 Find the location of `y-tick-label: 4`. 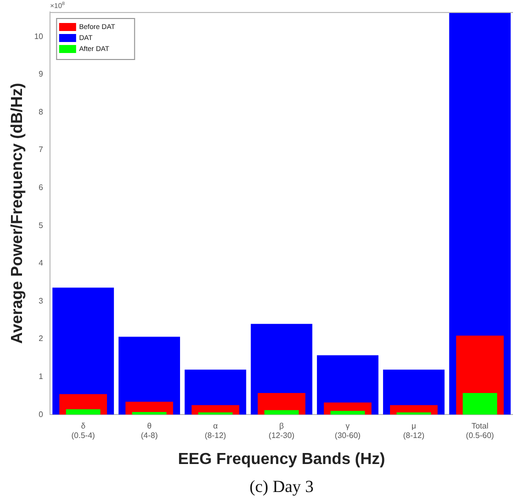

y-tick-label: 4 is located at coordinates (41, 263).